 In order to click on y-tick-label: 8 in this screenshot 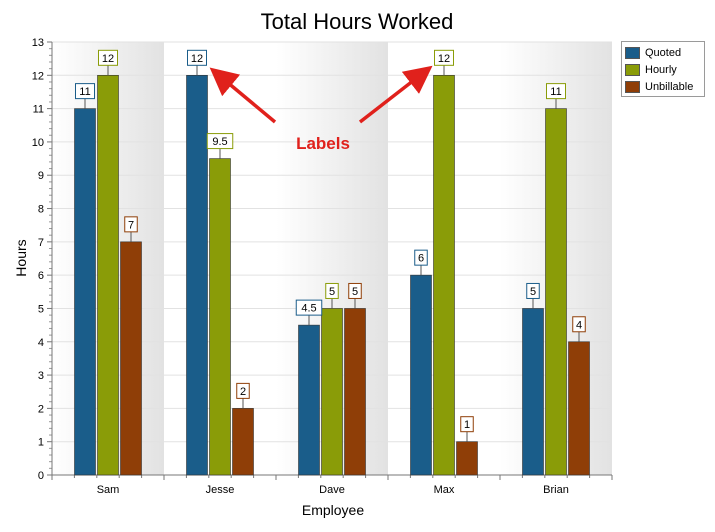, I will do `click(41, 210)`.